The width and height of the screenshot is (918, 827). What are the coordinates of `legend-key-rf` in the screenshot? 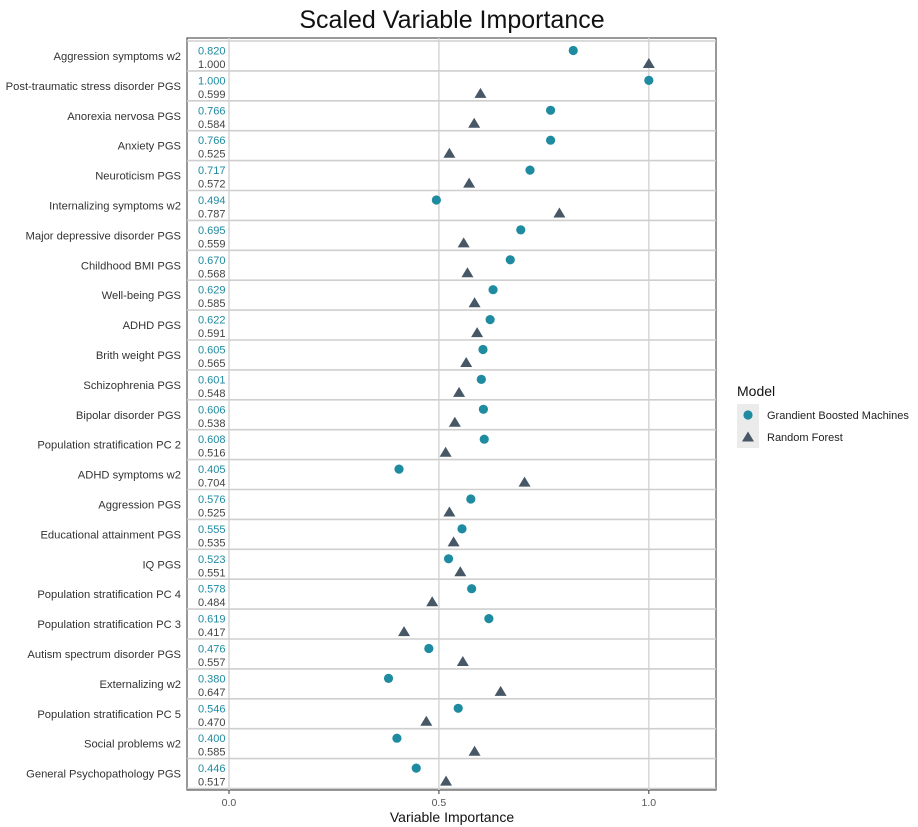 It's located at (748, 436).